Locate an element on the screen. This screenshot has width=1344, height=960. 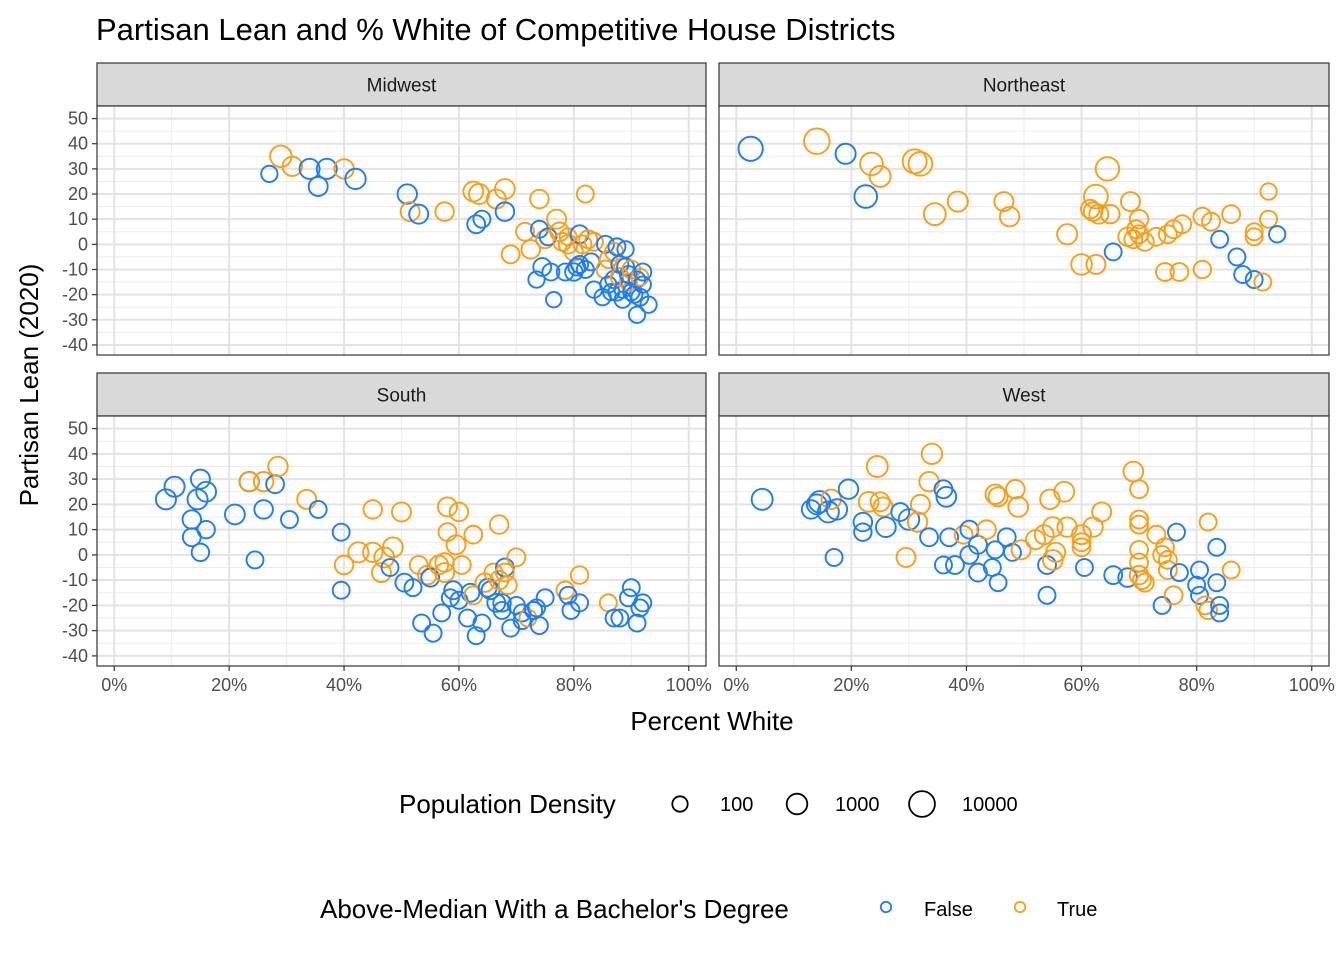
y-tick-label: -10 is located at coordinates (75, 580).